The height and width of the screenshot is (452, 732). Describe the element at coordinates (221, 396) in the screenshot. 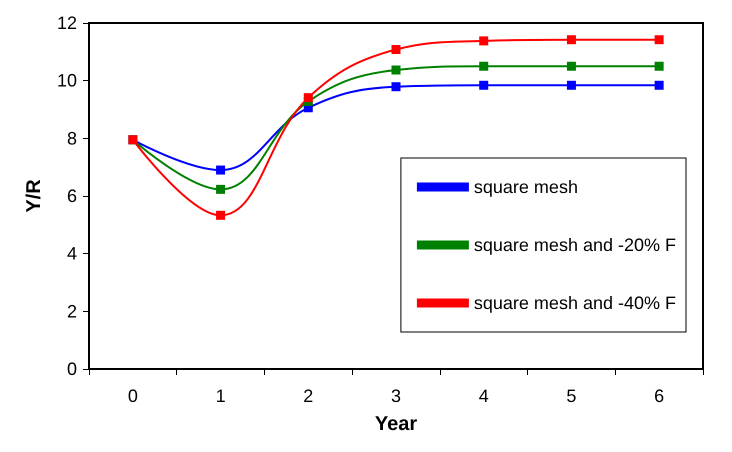

I see `x-tick-label: 1` at that location.